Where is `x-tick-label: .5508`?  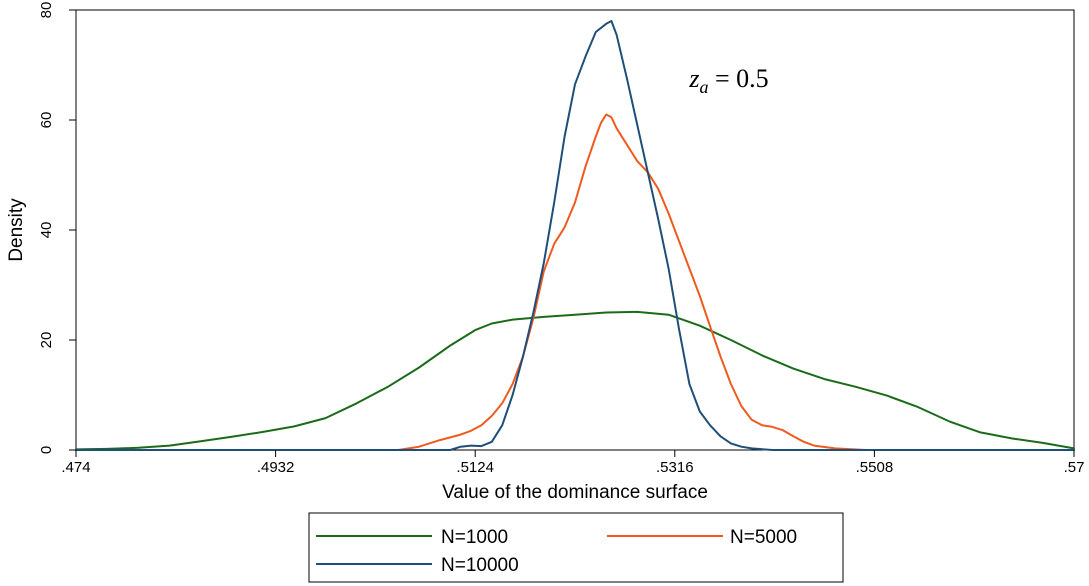
x-tick-label: .5508 is located at coordinates (875, 467).